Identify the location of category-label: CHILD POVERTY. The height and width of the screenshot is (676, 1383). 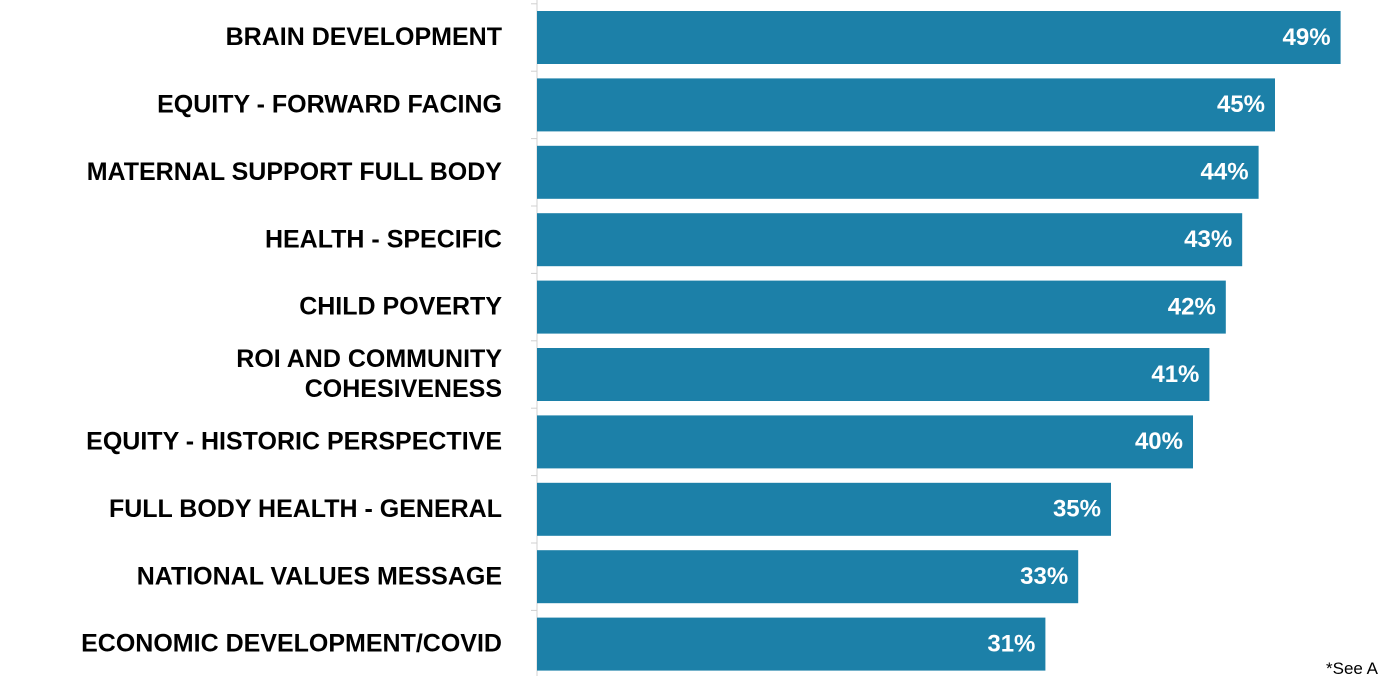
(400, 307).